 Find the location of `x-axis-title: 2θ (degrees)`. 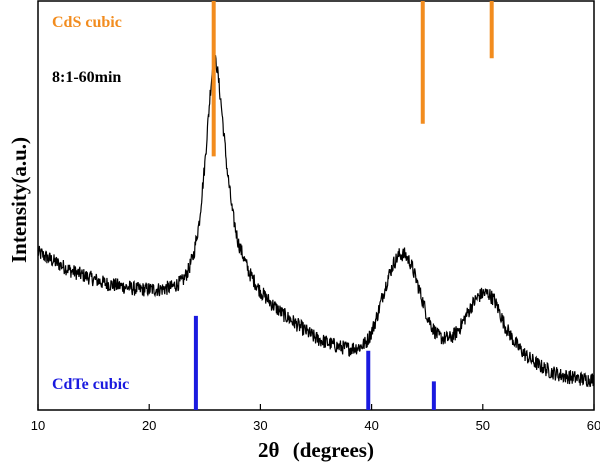

x-axis-title: 2θ (degrees) is located at coordinates (316, 450).